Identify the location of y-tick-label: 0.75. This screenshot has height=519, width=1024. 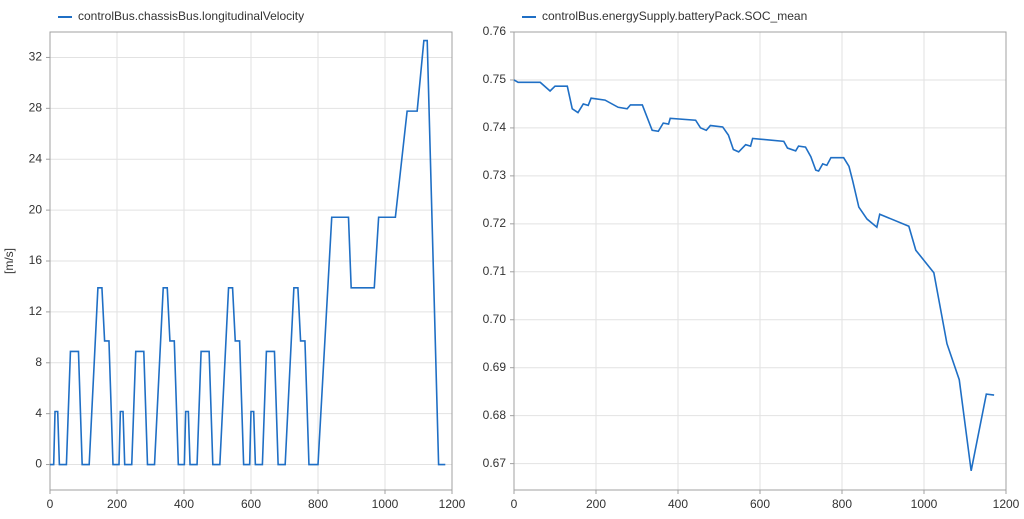
(495, 79).